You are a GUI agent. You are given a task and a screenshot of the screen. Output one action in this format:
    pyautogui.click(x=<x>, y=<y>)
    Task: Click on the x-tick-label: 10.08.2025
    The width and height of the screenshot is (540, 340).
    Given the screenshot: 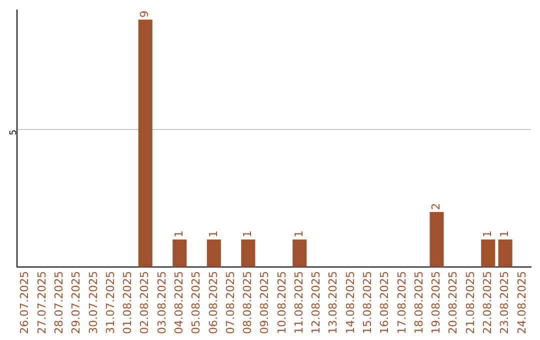 What is the action you would take?
    pyautogui.click(x=281, y=302)
    